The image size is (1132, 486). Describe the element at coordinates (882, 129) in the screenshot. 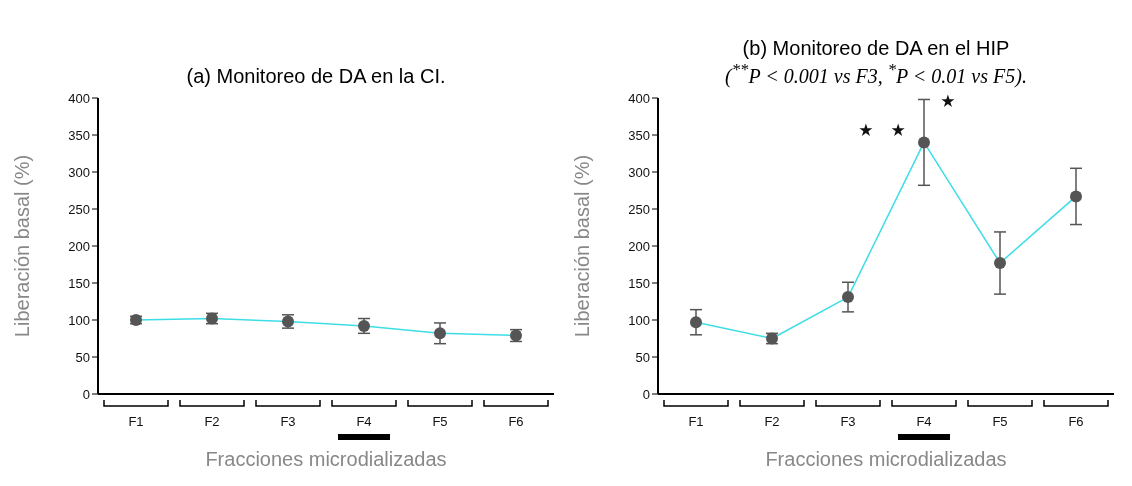

I see `annotation: ⋆ ⋆` at that location.